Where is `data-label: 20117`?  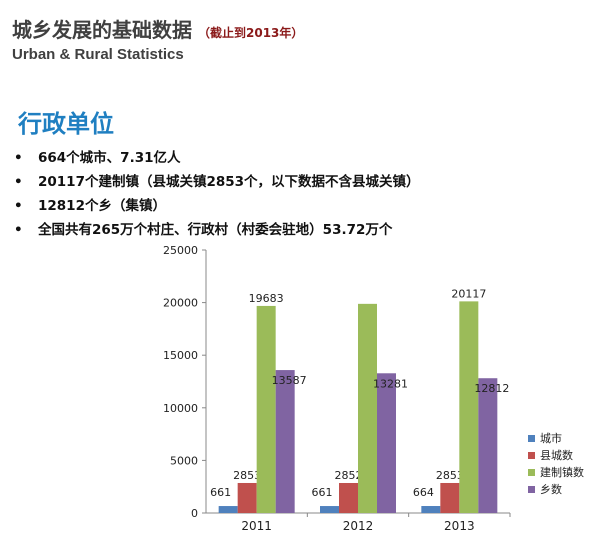
data-label: 20117 is located at coordinates (468, 293).